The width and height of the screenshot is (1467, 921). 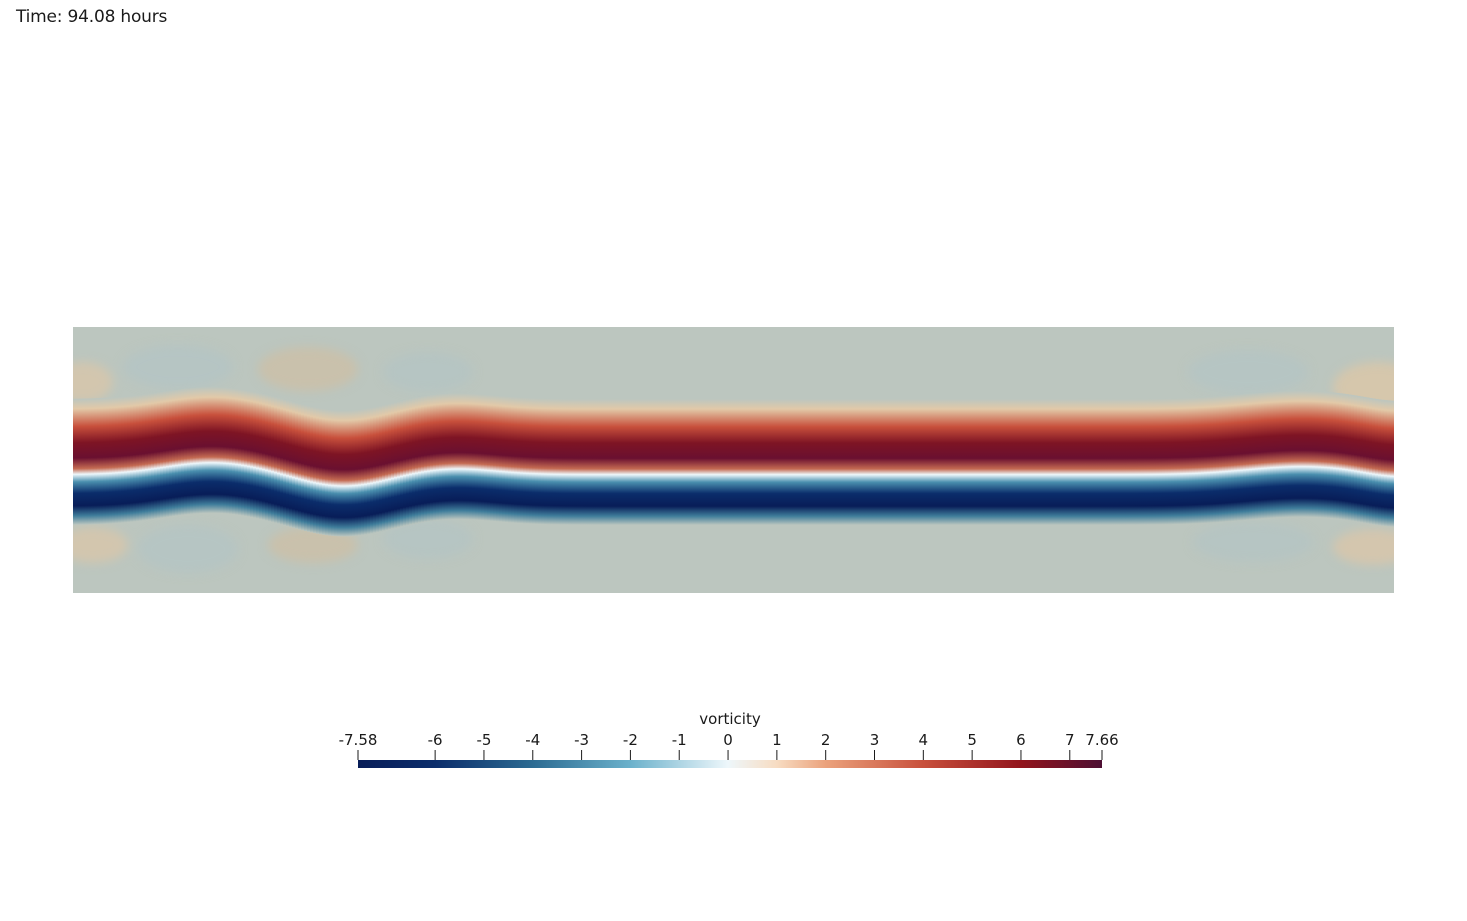 What do you see at coordinates (972, 740) in the screenshot?
I see `colorbar-tick-label: 5` at bounding box center [972, 740].